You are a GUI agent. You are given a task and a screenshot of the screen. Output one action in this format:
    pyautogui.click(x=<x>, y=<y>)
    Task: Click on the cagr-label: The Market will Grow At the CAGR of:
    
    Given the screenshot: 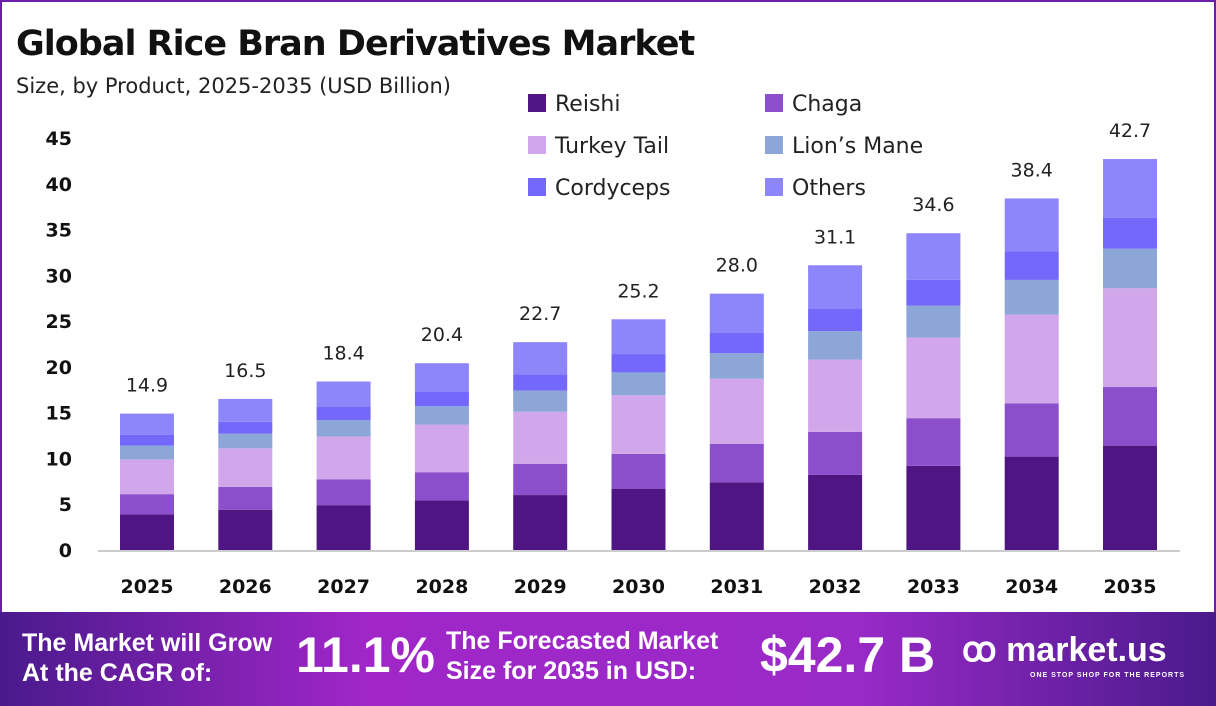 What is the action you would take?
    pyautogui.click(x=147, y=658)
    